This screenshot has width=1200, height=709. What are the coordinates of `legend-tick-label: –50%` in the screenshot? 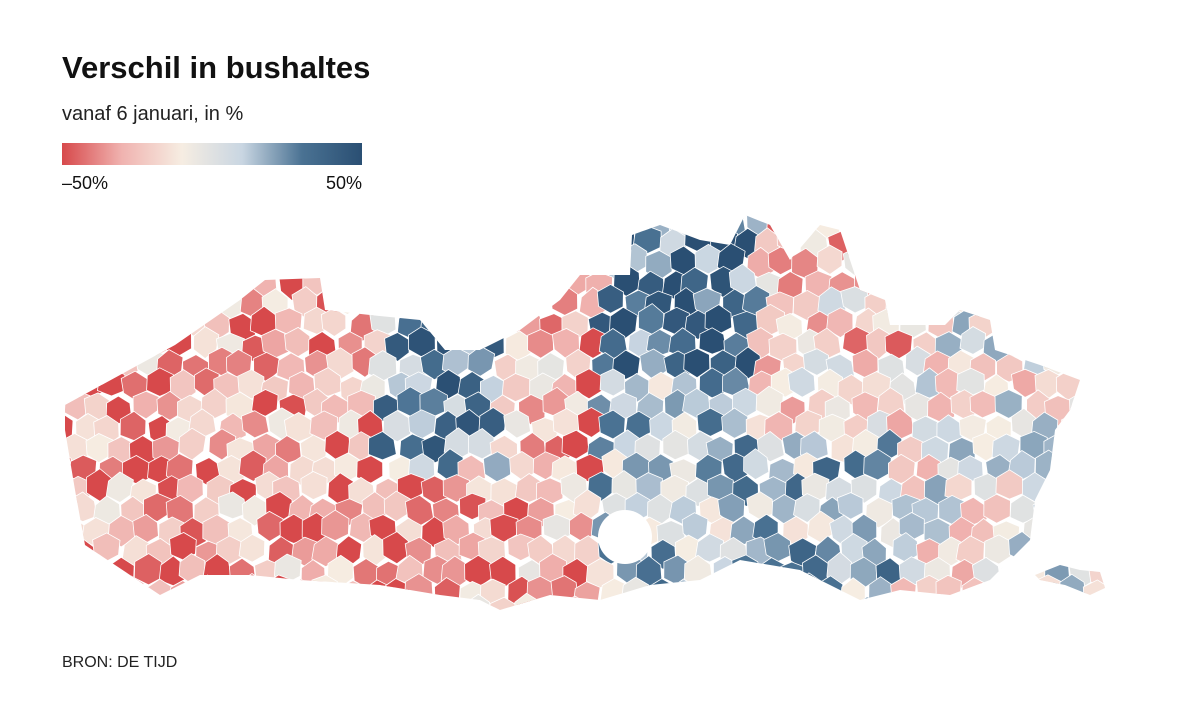 It's located at (85, 183).